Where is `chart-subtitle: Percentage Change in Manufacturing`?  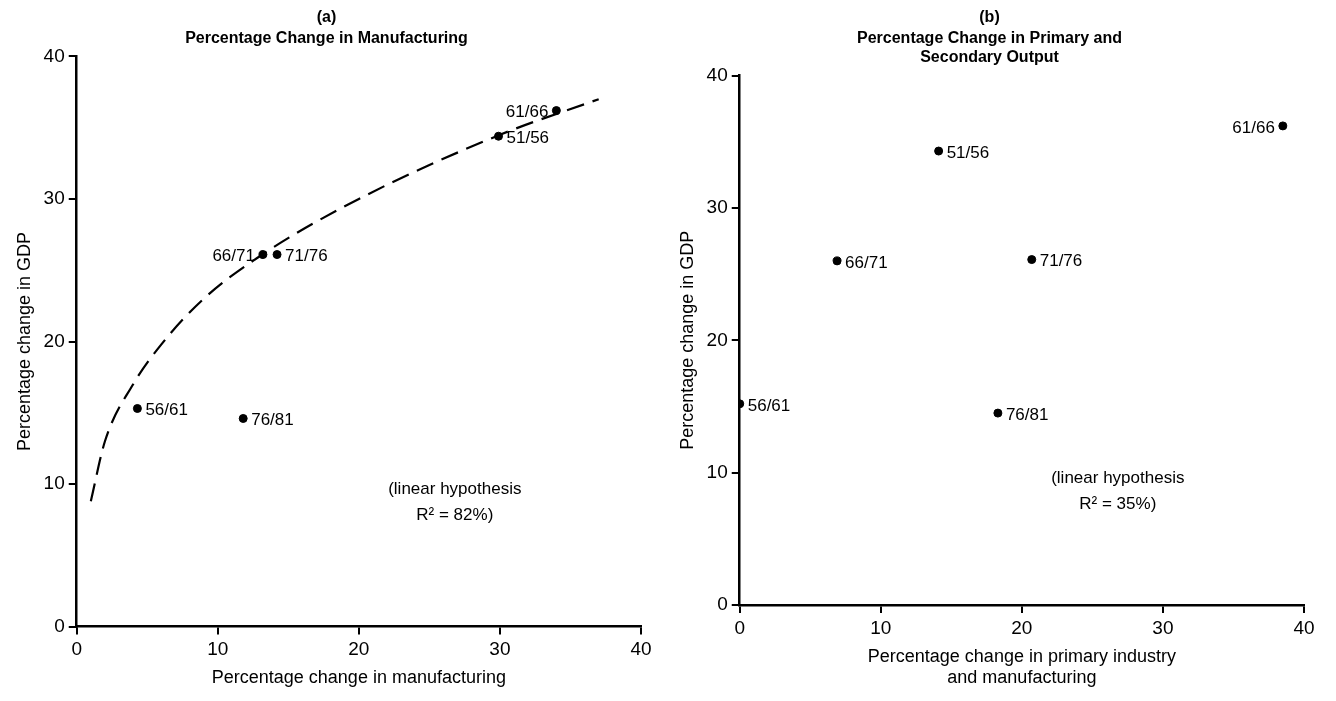
chart-subtitle: Percentage Change in Manufacturing is located at coordinates (326, 38).